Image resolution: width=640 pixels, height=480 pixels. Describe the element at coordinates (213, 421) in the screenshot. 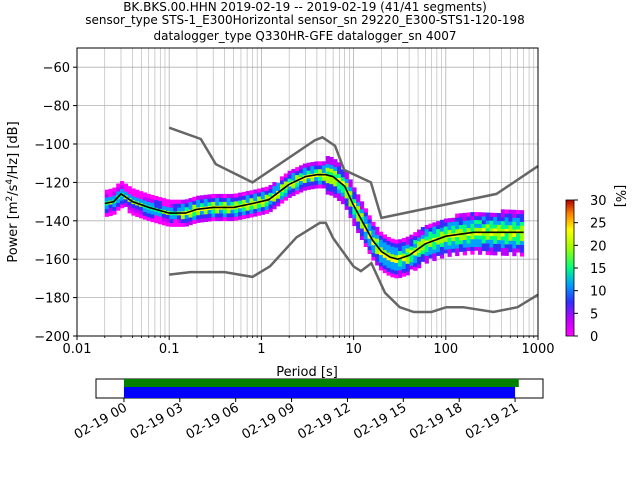

I see `time-tick-label: 02-19 06` at that location.